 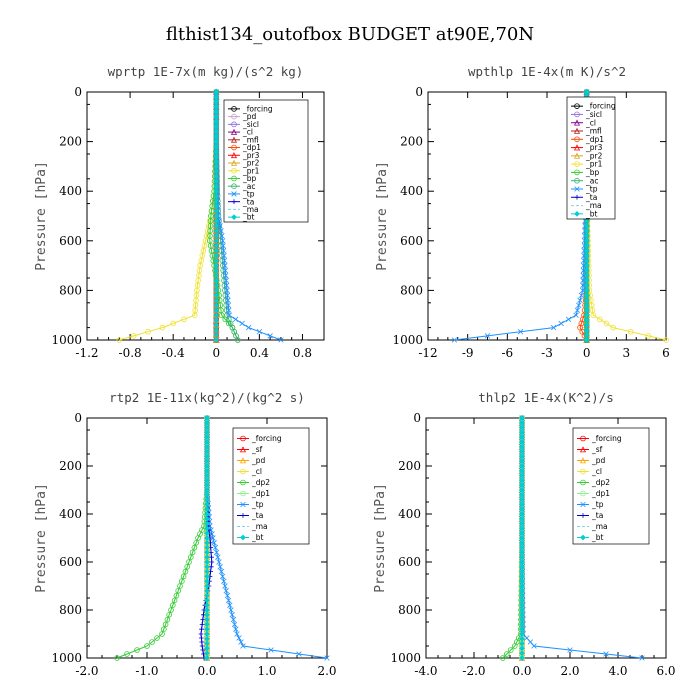 What do you see at coordinates (206, 71) in the screenshot?
I see `panel-title: wprtp 1E-7x(m kg)/(s^2 kg)` at bounding box center [206, 71].